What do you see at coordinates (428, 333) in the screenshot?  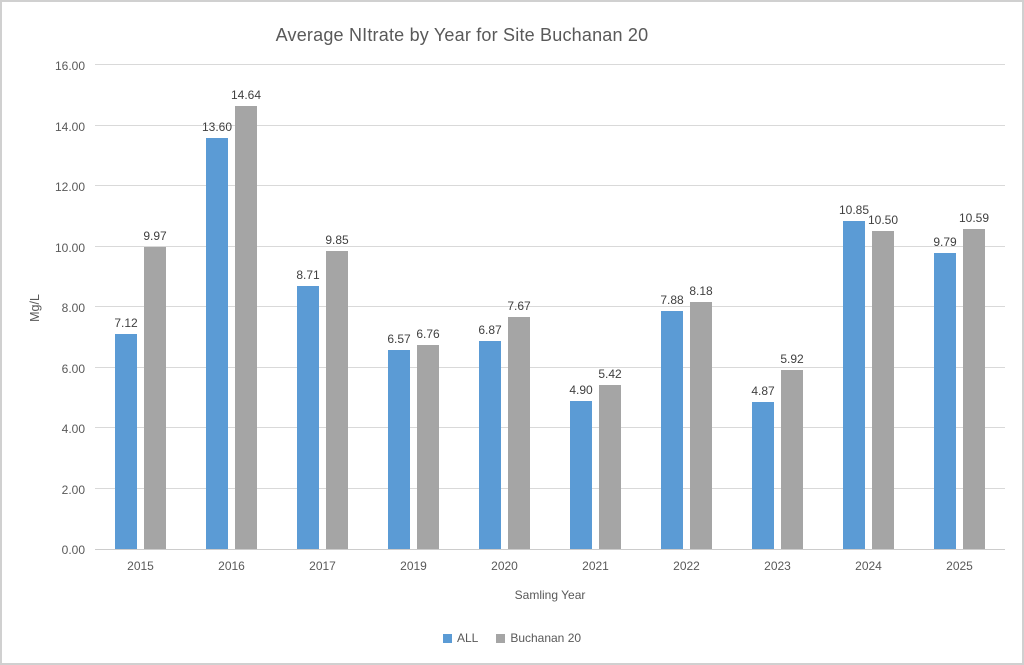 I see `bar-value-label: 6.76` at bounding box center [428, 333].